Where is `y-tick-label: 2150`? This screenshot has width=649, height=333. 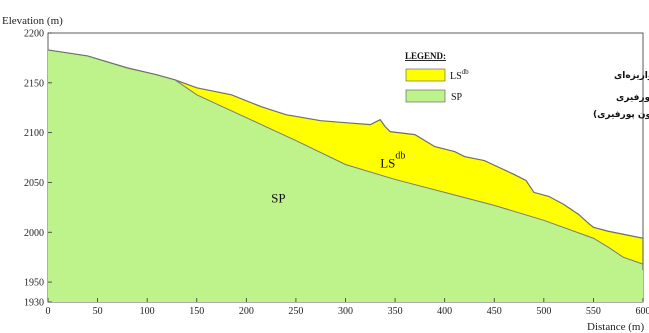
y-tick-label: 2150 is located at coordinates (34, 83).